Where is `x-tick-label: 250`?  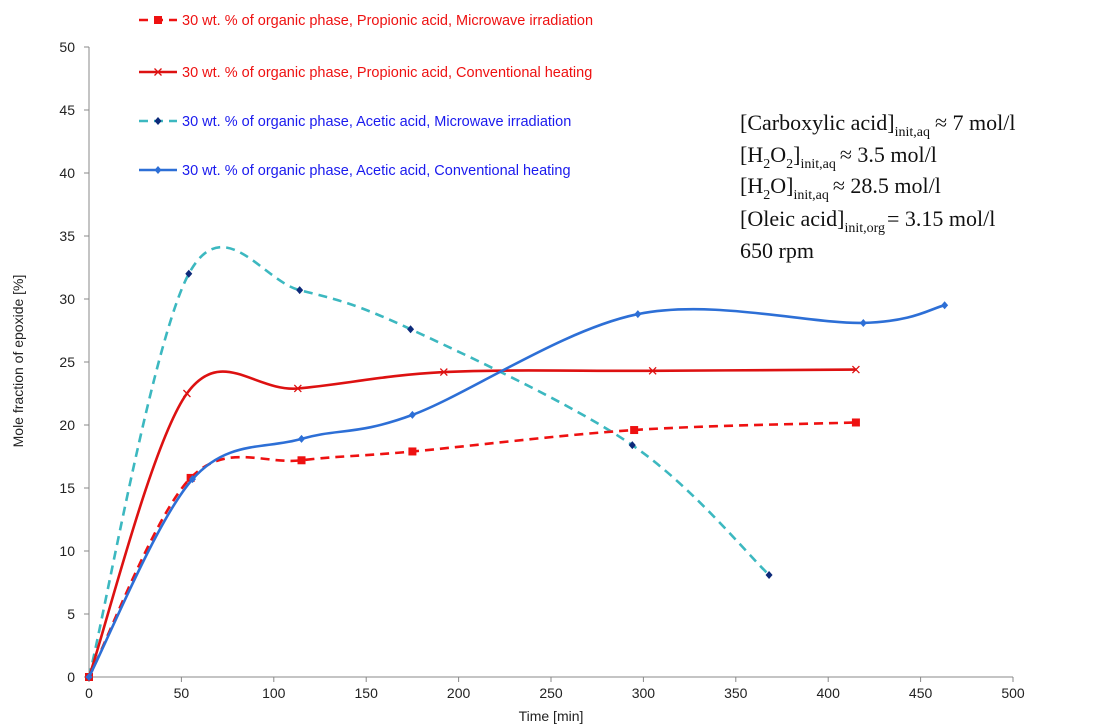 x-tick-label: 250 is located at coordinates (551, 693).